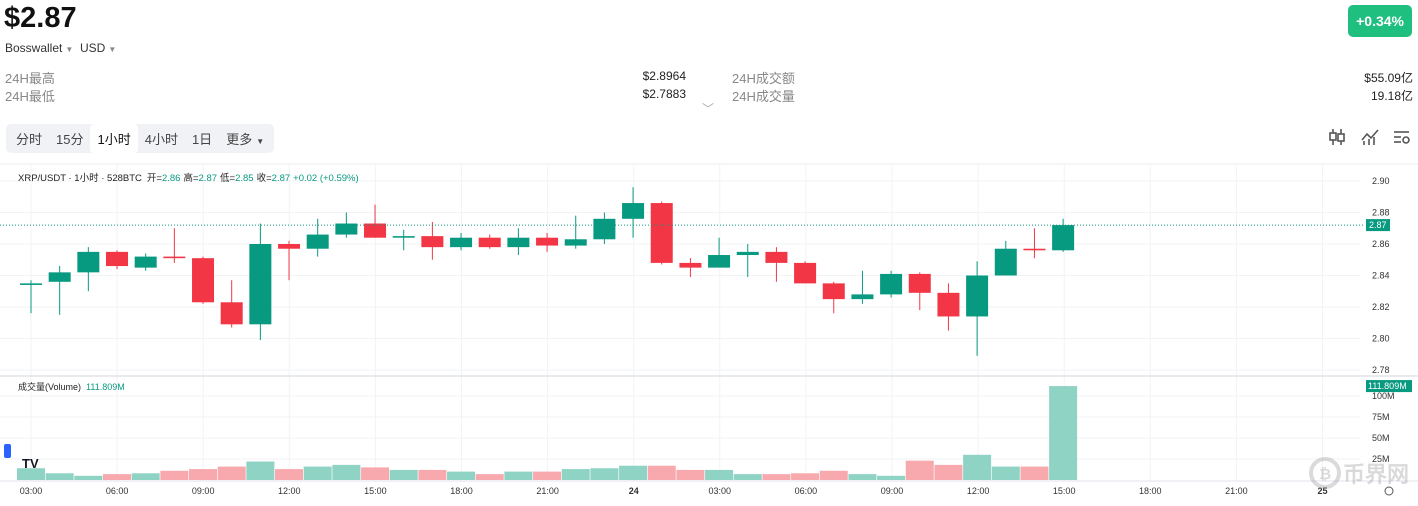  Describe the element at coordinates (98, 48) in the screenshot. I see `quote-select: USD ▼` at that location.